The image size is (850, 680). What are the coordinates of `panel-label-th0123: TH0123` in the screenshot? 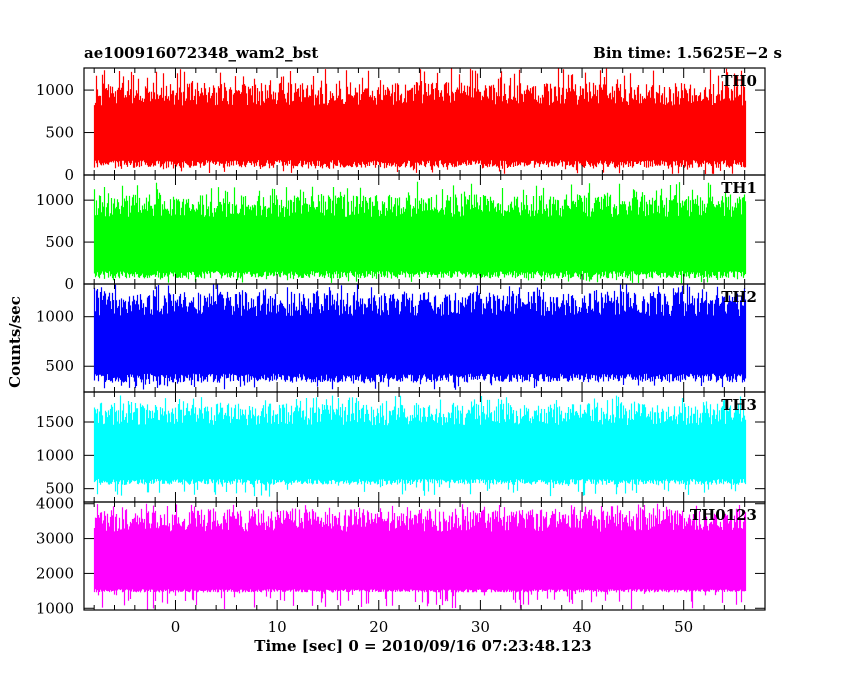 It's located at (723, 515).